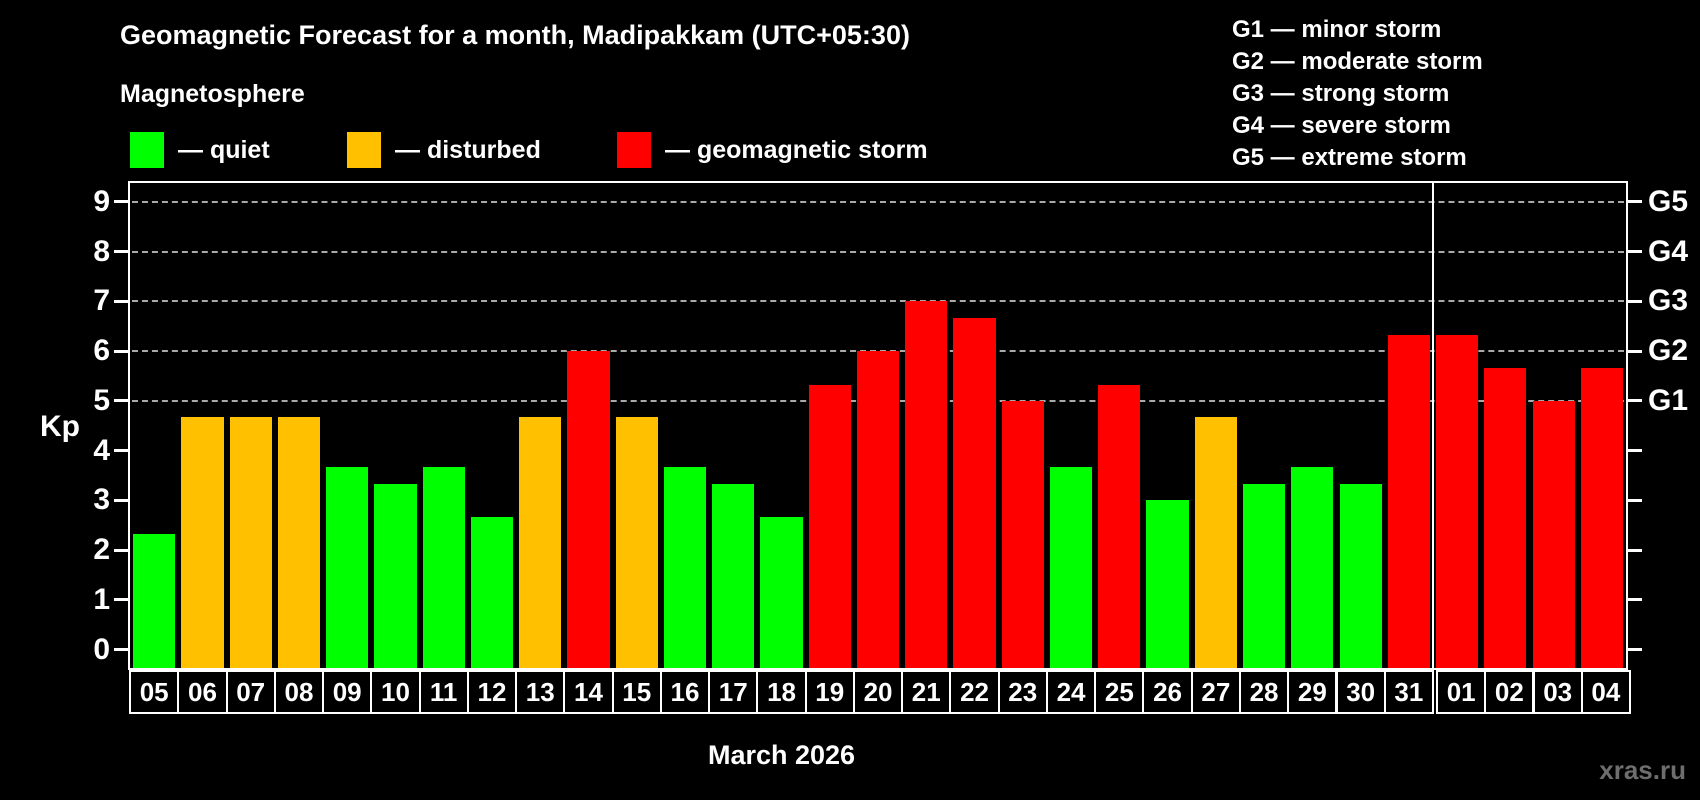 This screenshot has height=800, width=1700. I want to click on x-tick-label-11: 11, so click(443, 692).